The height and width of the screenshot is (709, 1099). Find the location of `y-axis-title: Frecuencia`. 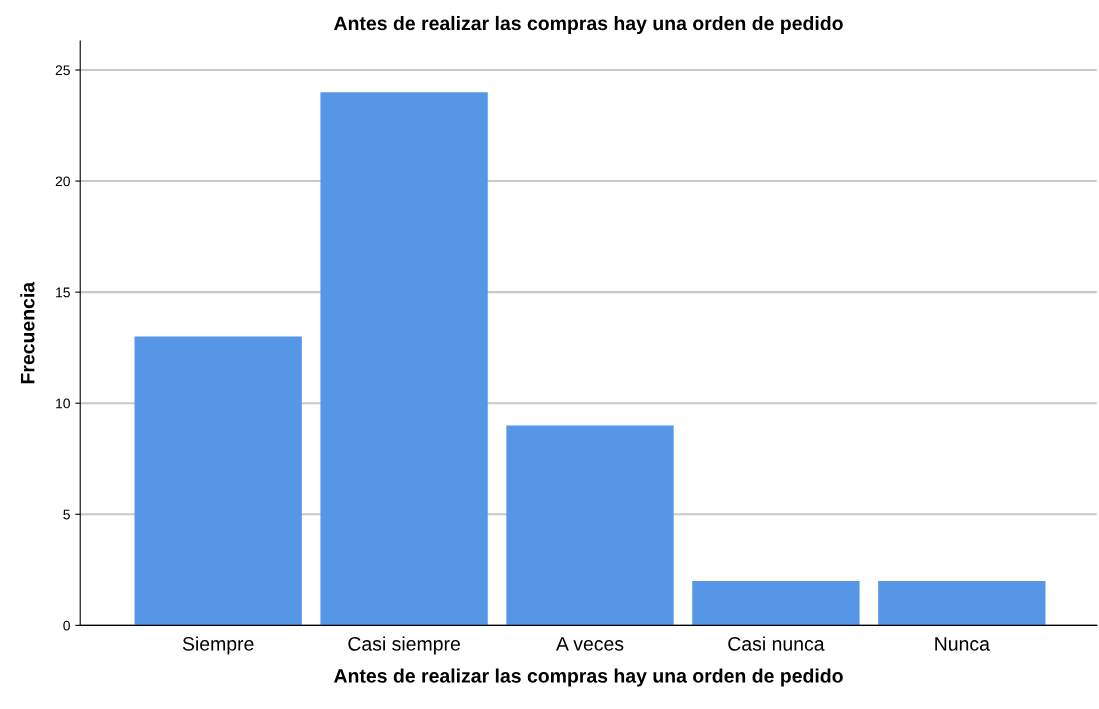

y-axis-title: Frecuencia is located at coordinates (27, 332).